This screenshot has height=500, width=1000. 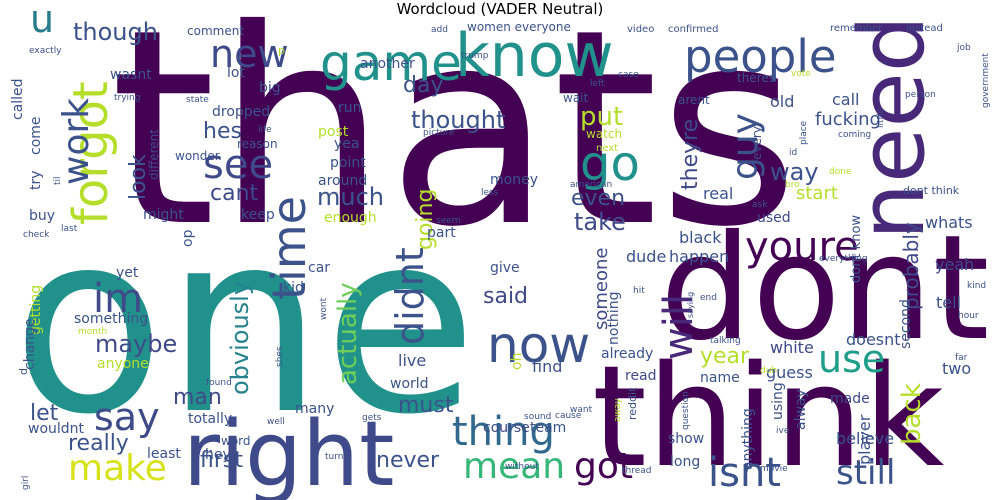 I want to click on word-question: question, so click(x=686, y=410).